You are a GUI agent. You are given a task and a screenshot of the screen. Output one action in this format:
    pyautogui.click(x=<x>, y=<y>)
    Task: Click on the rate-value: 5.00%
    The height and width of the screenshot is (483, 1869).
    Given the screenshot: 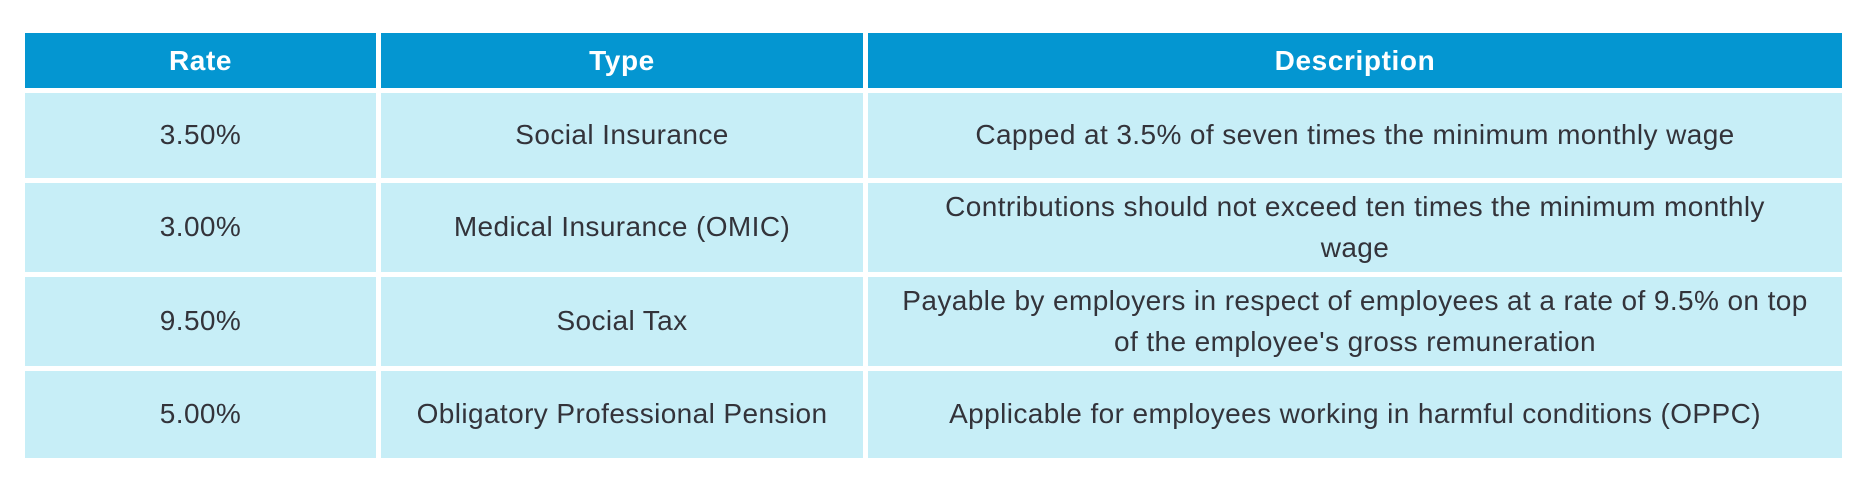 What is the action you would take?
    pyautogui.click(x=200, y=414)
    